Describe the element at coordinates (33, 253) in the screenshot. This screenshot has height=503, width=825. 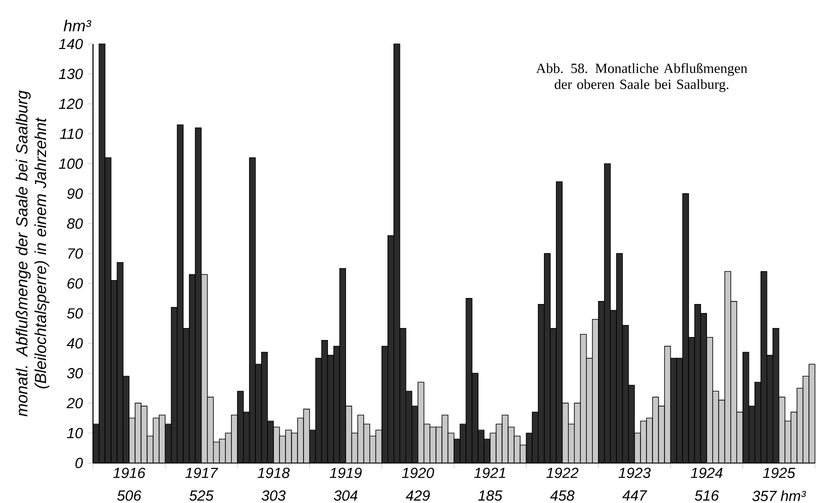
I see `y-axis-title: monatl. Abflußmenge der Saale bei Saalburg (Bleilochtalsperre) in einem Jahrzehnt` at that location.